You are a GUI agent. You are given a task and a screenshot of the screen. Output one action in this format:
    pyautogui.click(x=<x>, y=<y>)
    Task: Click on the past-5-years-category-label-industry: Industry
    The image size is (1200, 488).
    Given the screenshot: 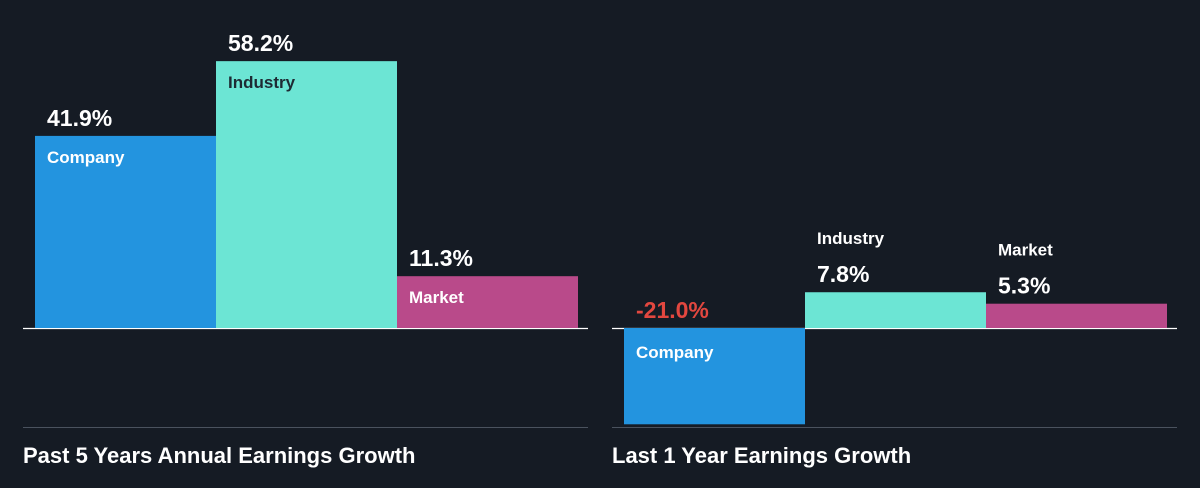 What is the action you would take?
    pyautogui.click(x=262, y=82)
    